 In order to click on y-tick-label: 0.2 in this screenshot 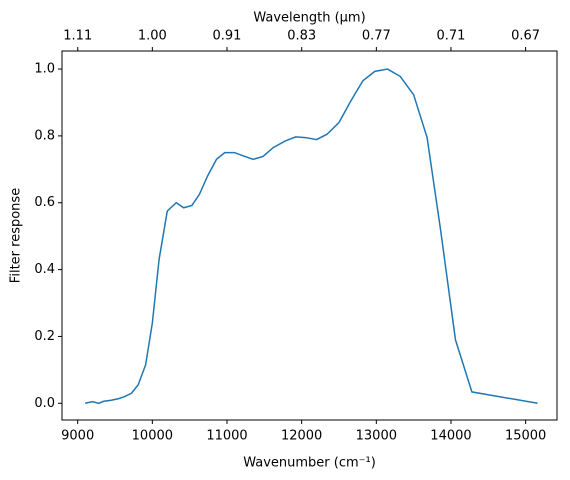, I will do `click(44, 336)`.